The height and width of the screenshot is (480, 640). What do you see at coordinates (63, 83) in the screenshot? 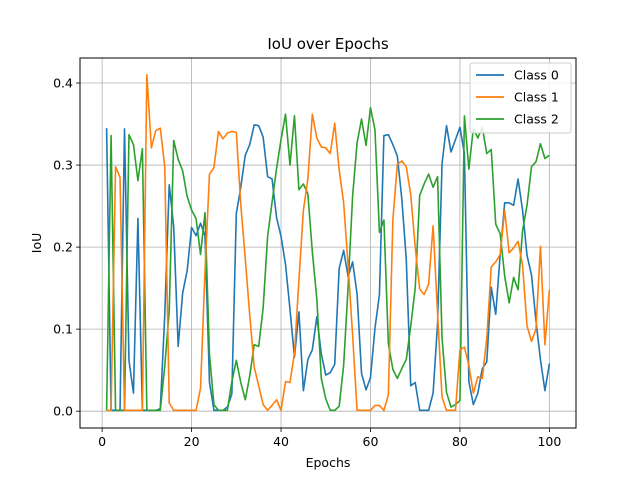
I see `y-tick-label: 0.4` at bounding box center [63, 83].